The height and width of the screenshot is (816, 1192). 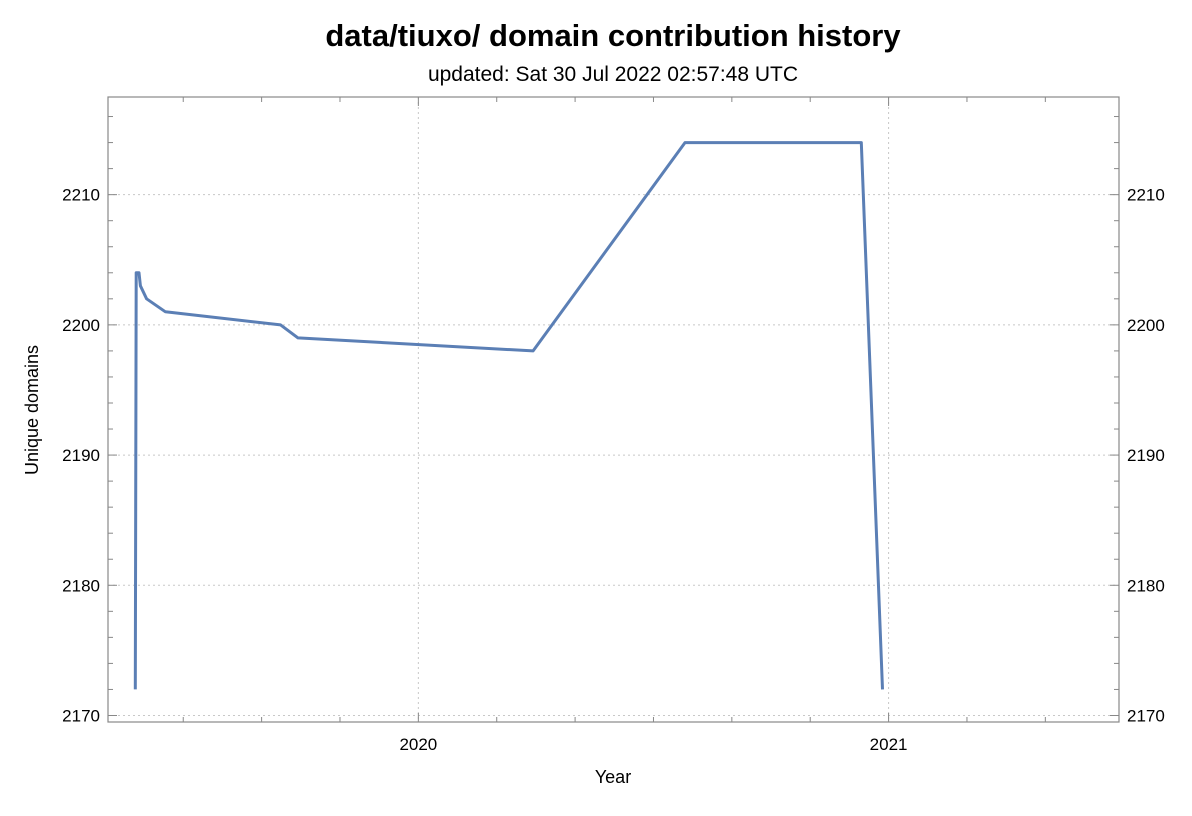 I want to click on chart-subtitle: updated: Sat 30 Jul 2022 02:57:48 UTC, so click(x=613, y=74).